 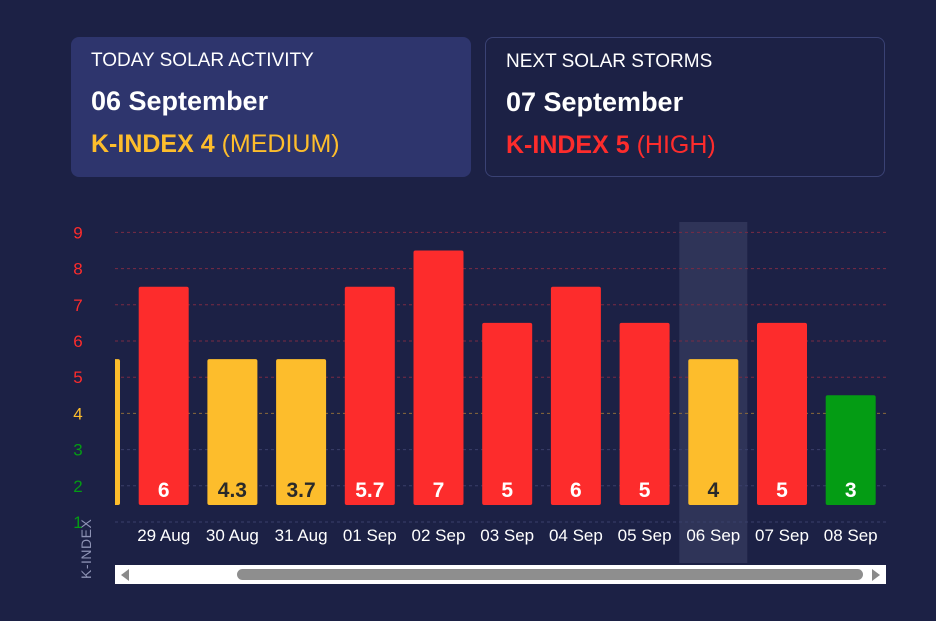 I want to click on y-tick-label: 4, so click(x=77, y=413).